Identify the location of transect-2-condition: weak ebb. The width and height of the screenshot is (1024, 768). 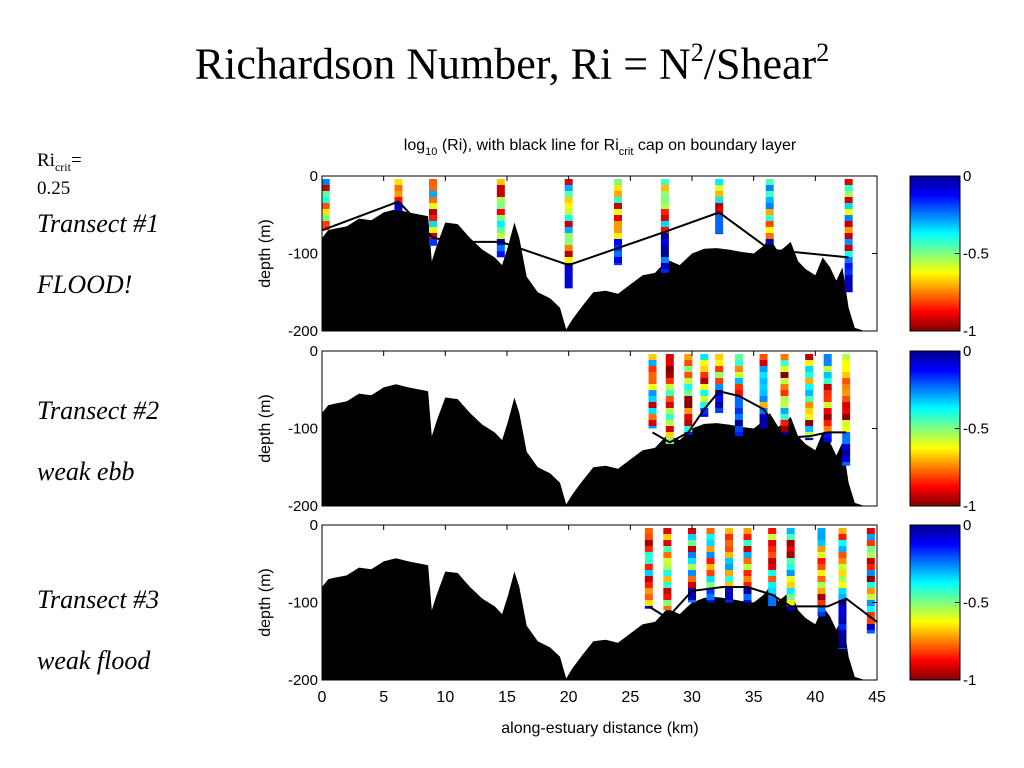
(86, 471).